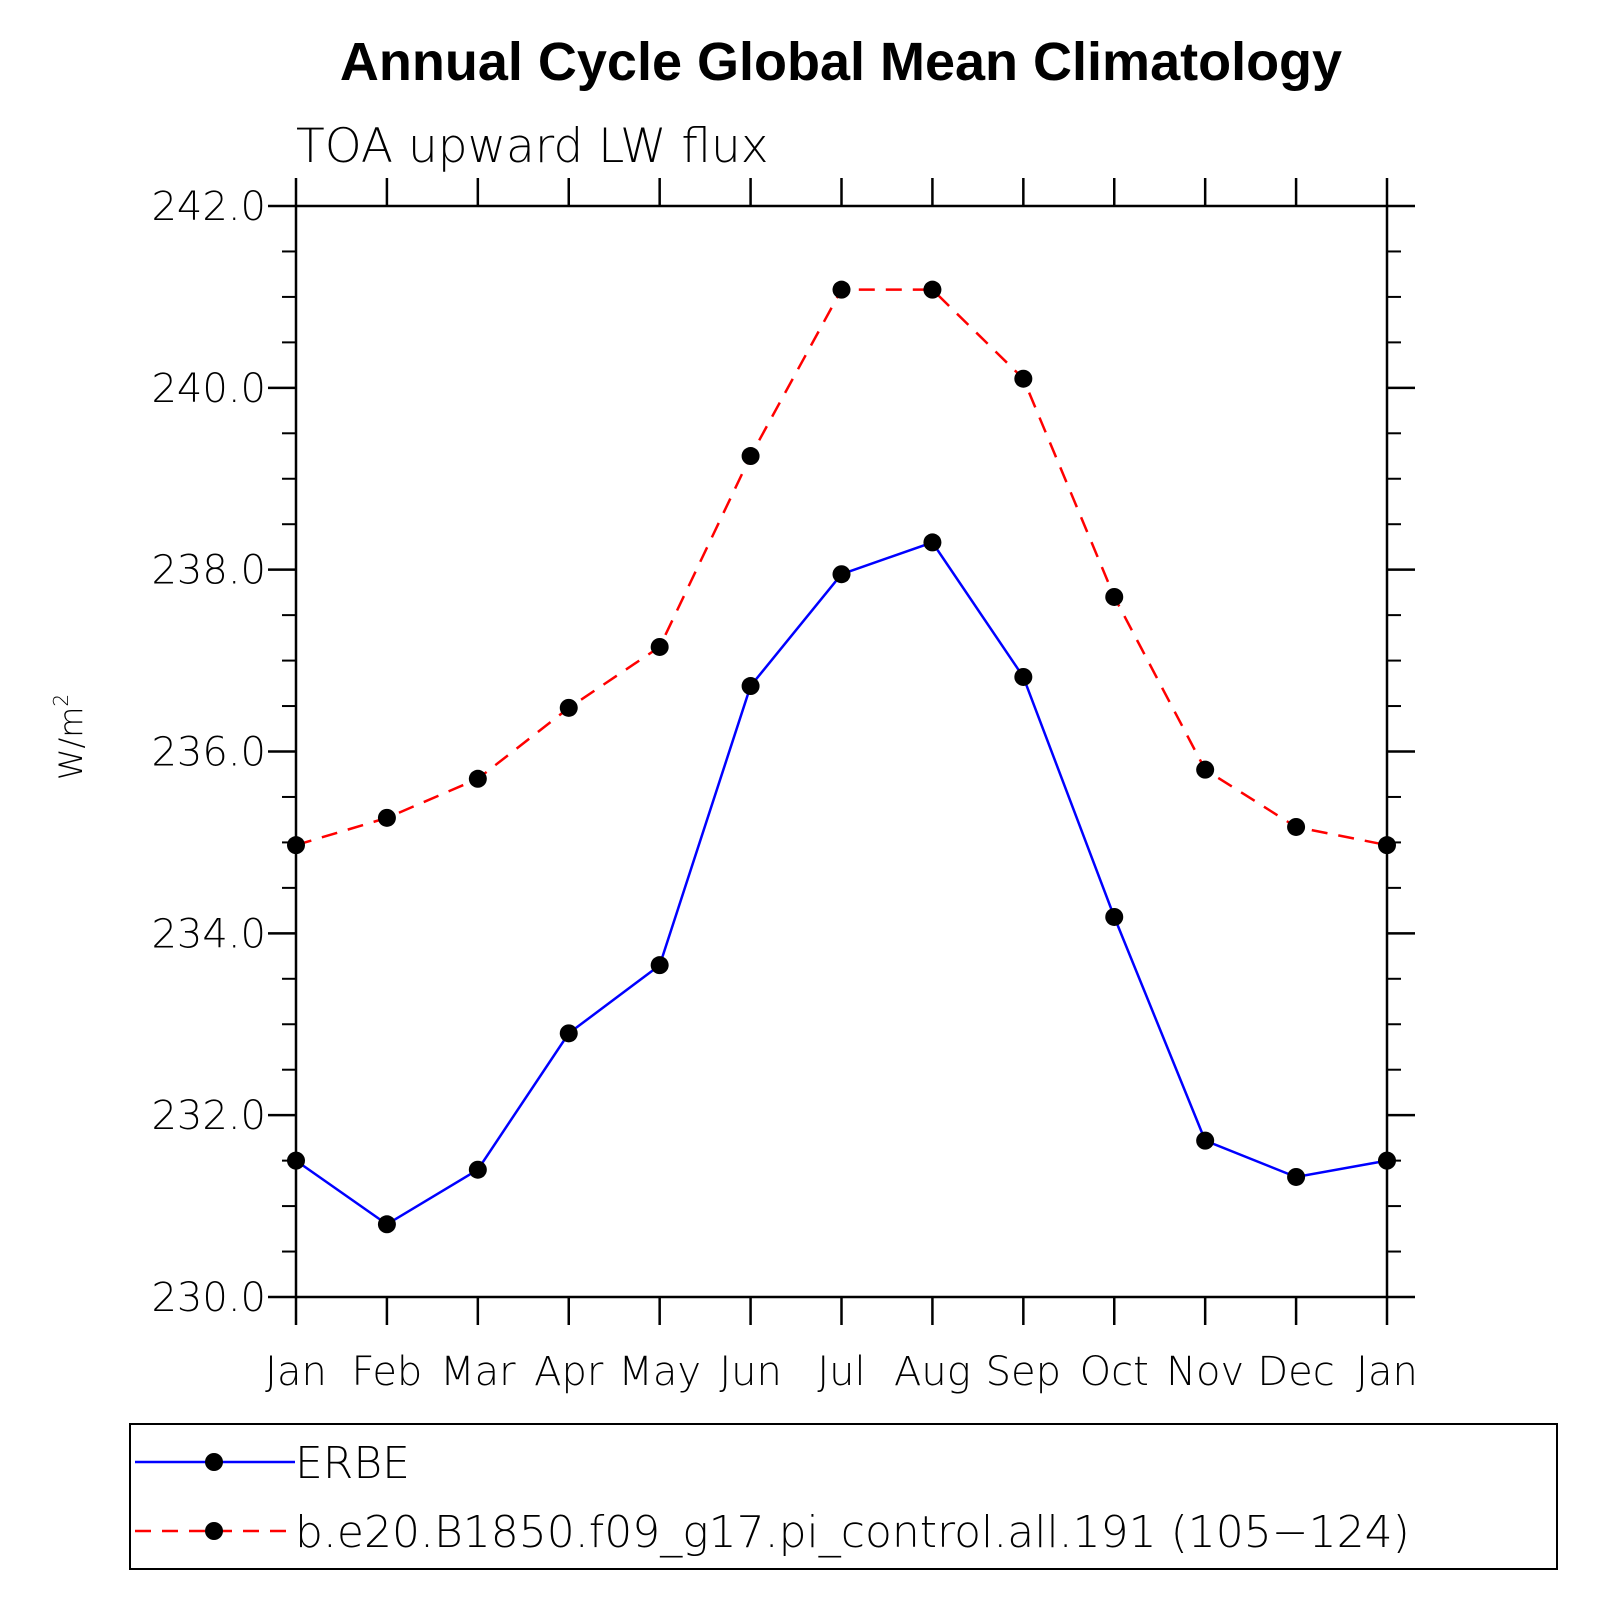  I want to click on y-tick-label: 236.0, so click(208, 753).